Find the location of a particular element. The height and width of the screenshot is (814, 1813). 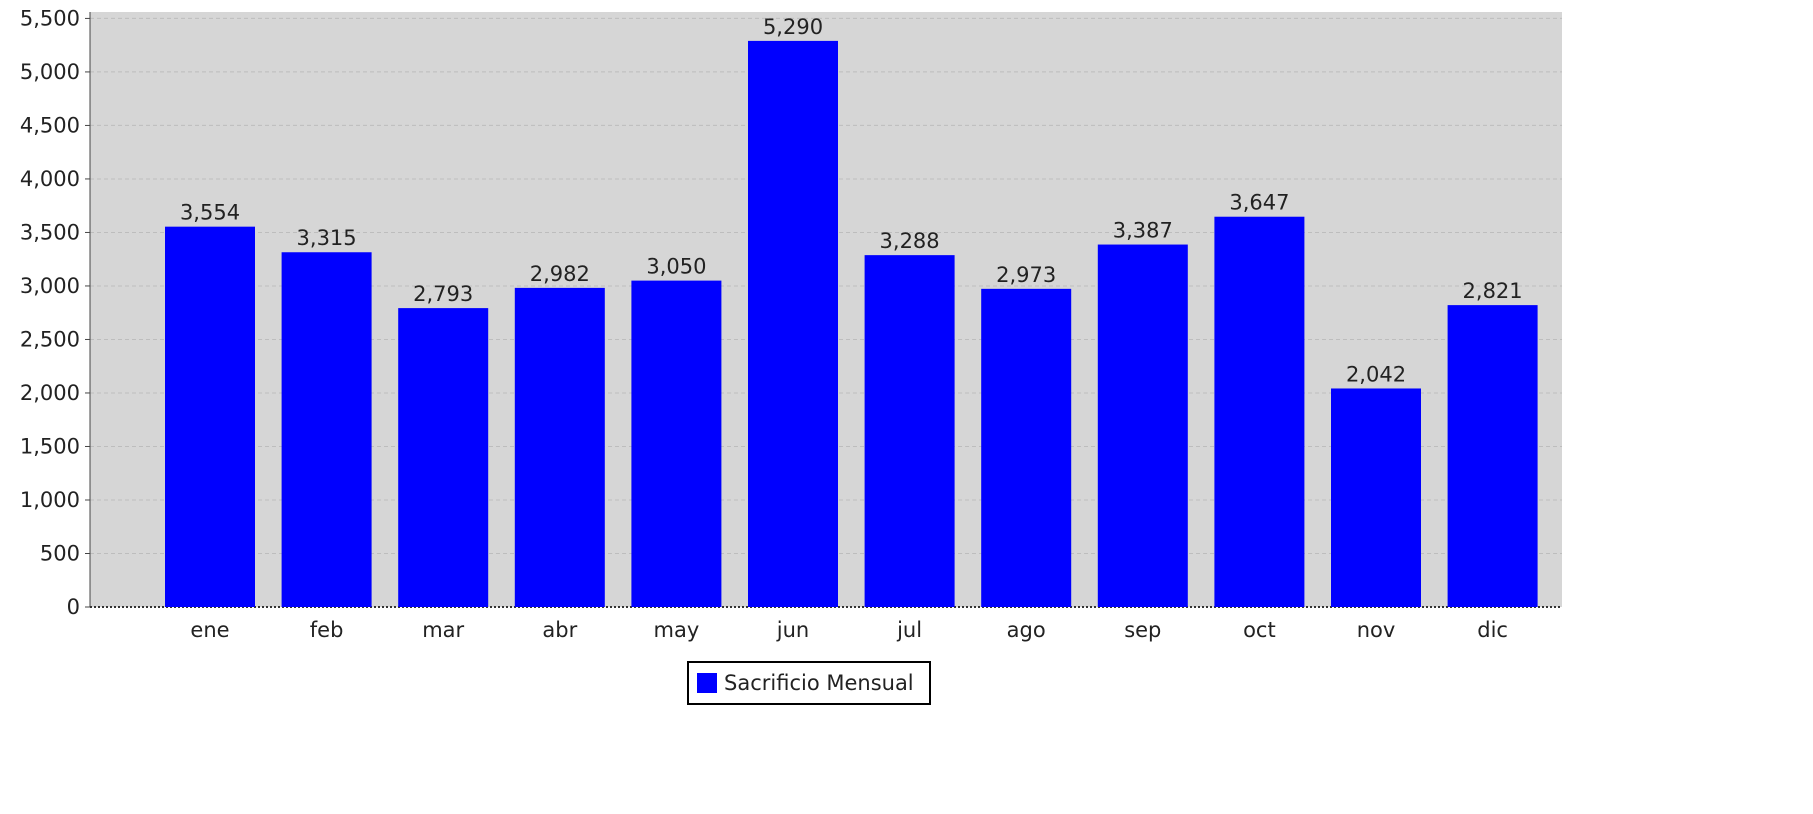

y-tick-label: 0 is located at coordinates (73, 607).